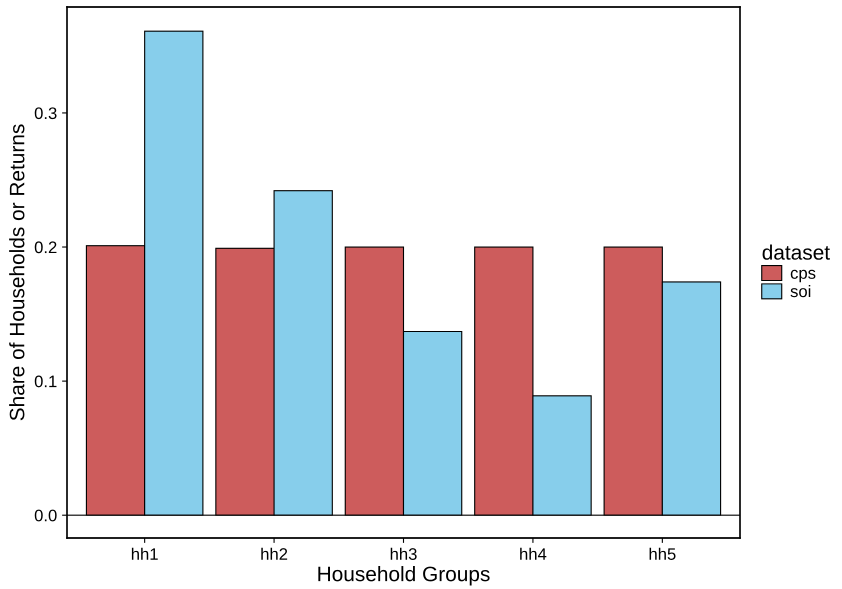 The height and width of the screenshot is (589, 842). What do you see at coordinates (803, 276) in the screenshot?
I see `legend-label: cps` at bounding box center [803, 276].